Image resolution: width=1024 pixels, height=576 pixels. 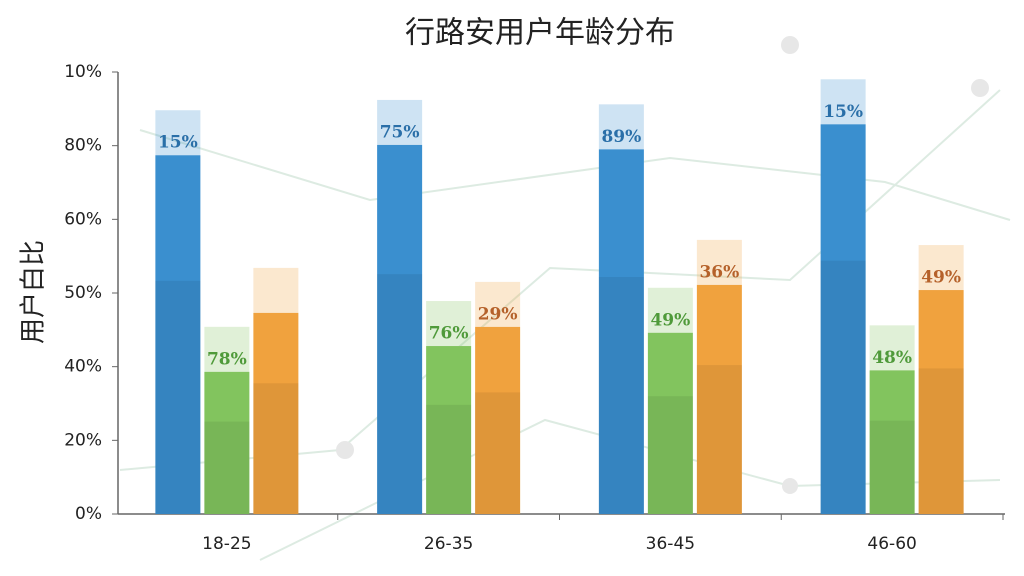 What do you see at coordinates (621, 137) in the screenshot?
I see `data-label: 89%` at bounding box center [621, 137].